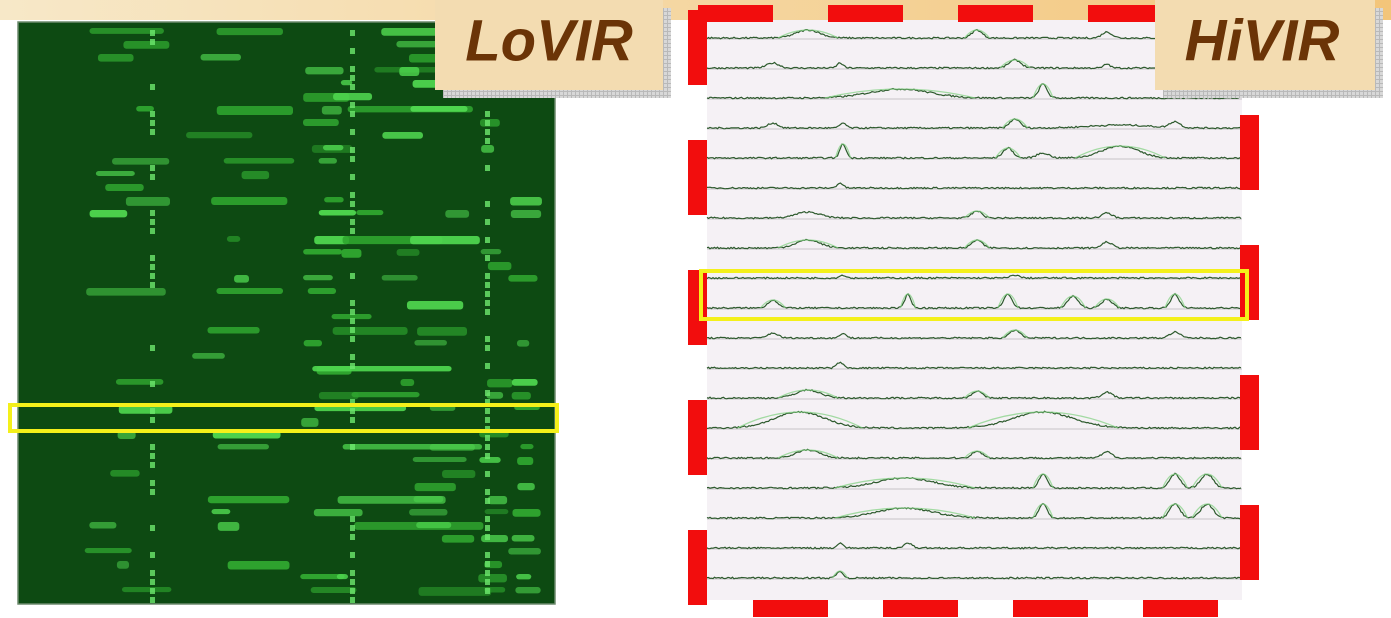 The image size is (1391, 618). I want to click on highlight-box, so click(283, 418).